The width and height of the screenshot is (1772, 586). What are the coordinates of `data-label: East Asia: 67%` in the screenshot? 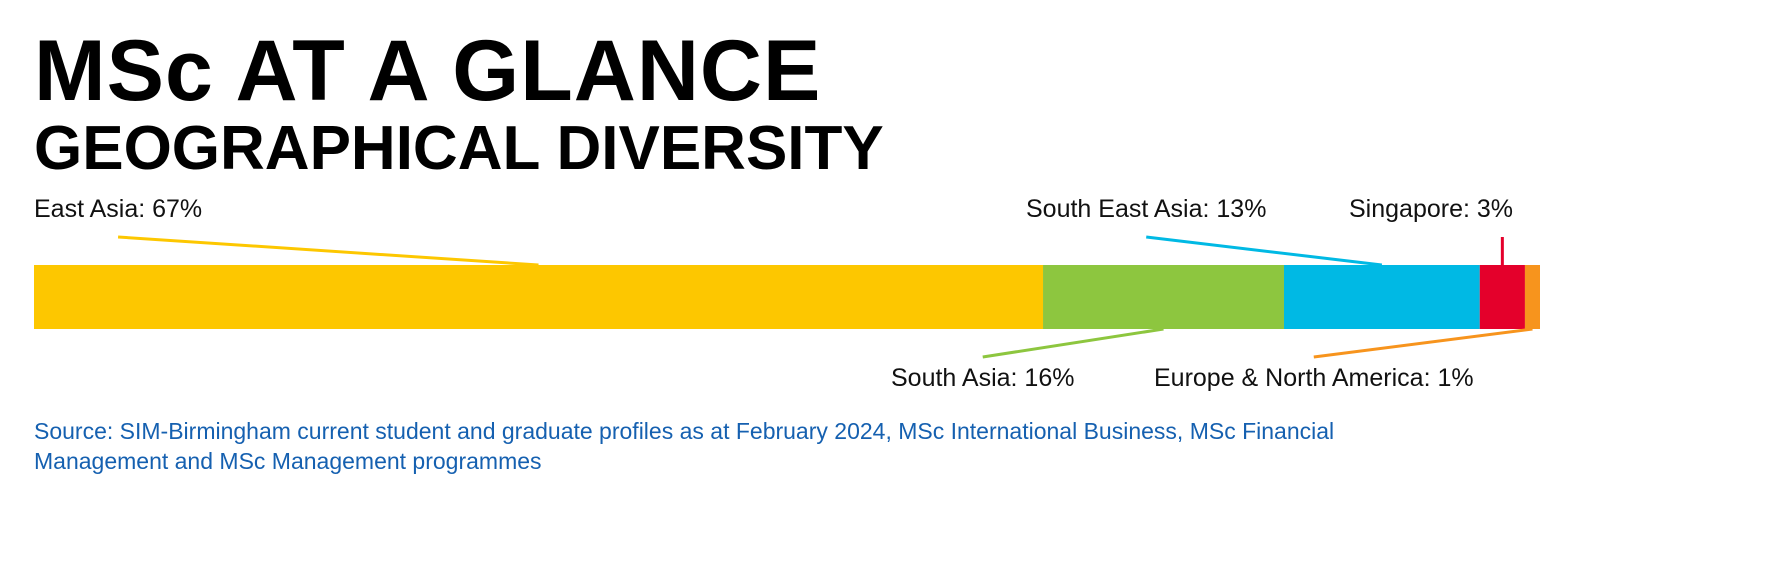 It's located at (118, 209).